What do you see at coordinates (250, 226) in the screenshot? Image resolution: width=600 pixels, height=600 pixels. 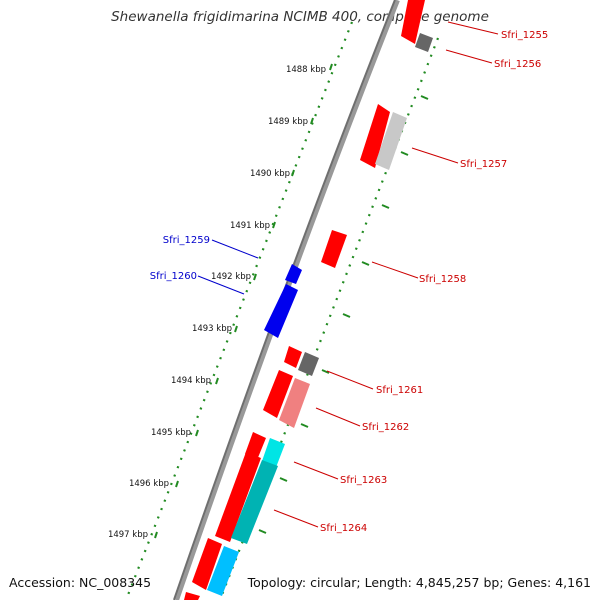 I see `tick-label: 1491 kbp` at bounding box center [250, 226].